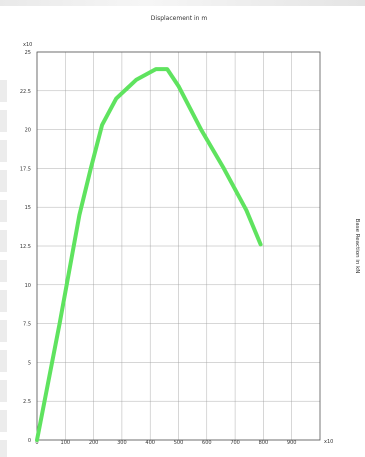 The image size is (365, 457). Describe the element at coordinates (28, 208) in the screenshot. I see `y-tick-label: 15` at that location.